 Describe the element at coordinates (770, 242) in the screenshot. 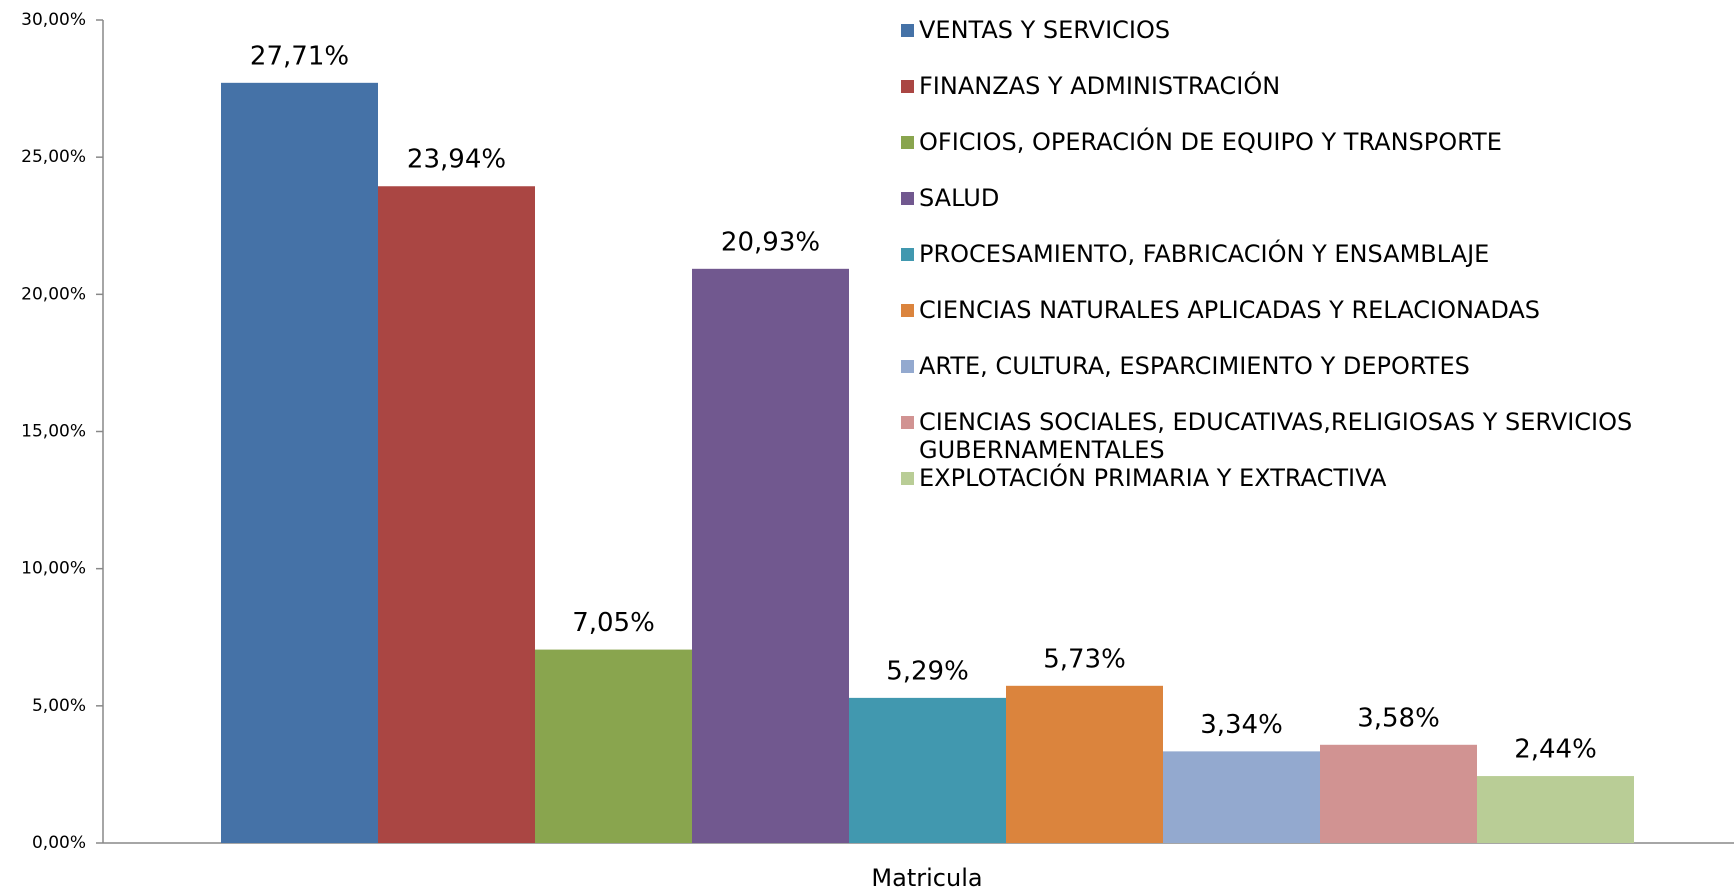

I see `data-label: 20,93%` at that location.